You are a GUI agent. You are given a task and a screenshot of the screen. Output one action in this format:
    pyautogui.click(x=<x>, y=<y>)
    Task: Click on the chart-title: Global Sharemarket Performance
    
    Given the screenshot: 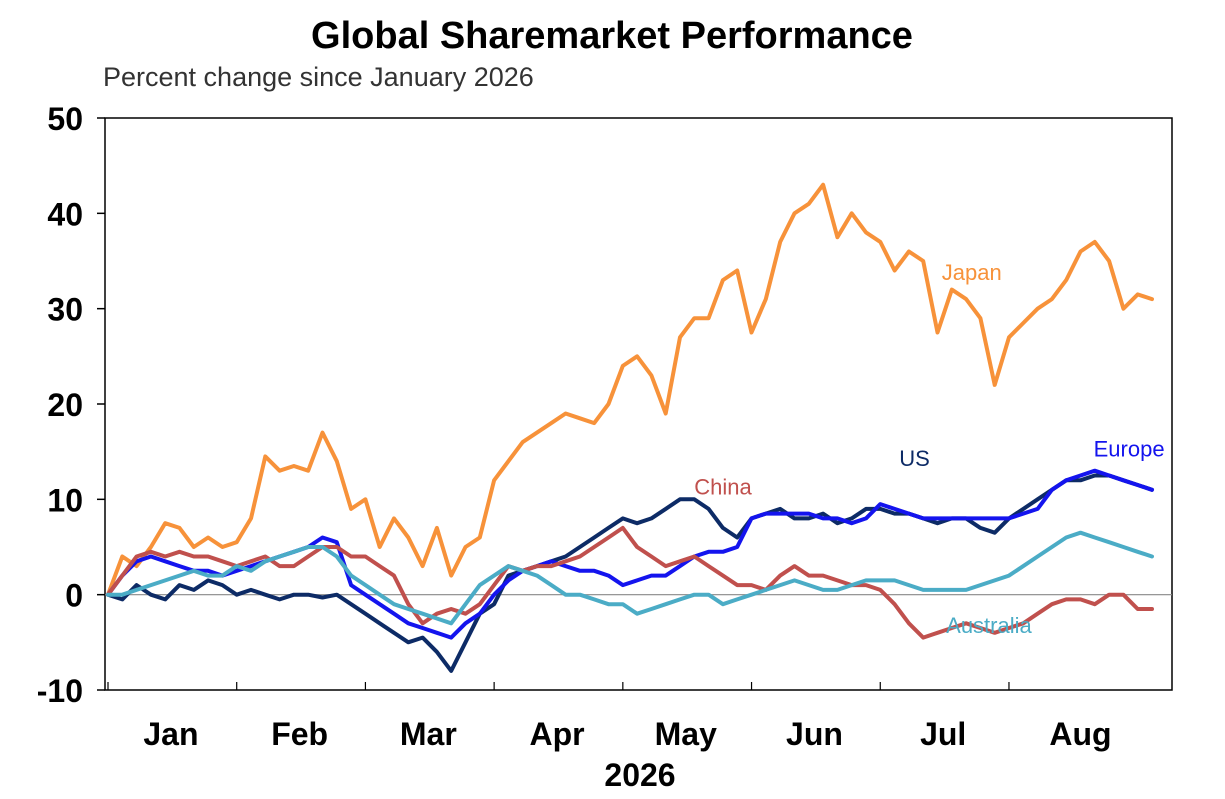 What is the action you would take?
    pyautogui.click(x=612, y=36)
    